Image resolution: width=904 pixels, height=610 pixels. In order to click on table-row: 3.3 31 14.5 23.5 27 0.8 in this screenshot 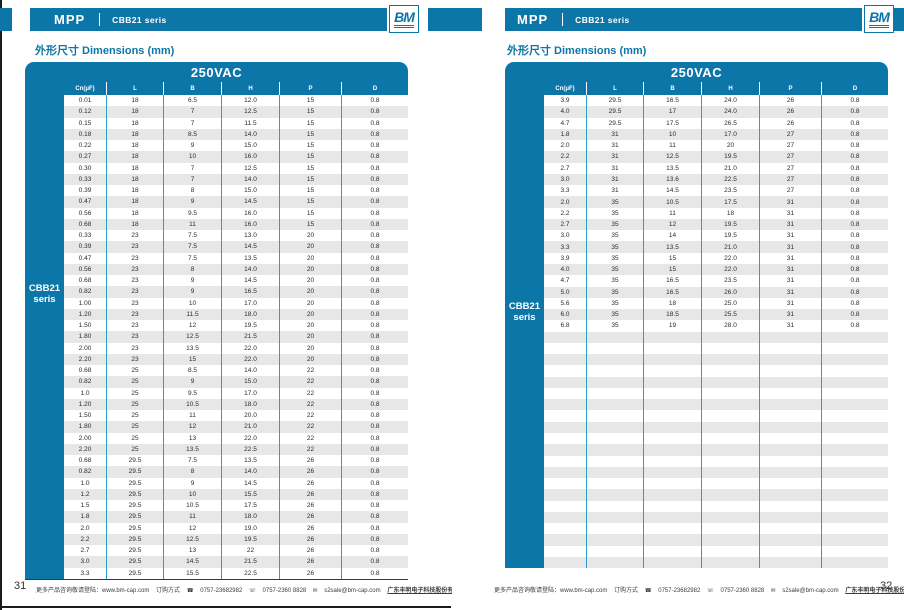, I will do `click(716, 191)`.